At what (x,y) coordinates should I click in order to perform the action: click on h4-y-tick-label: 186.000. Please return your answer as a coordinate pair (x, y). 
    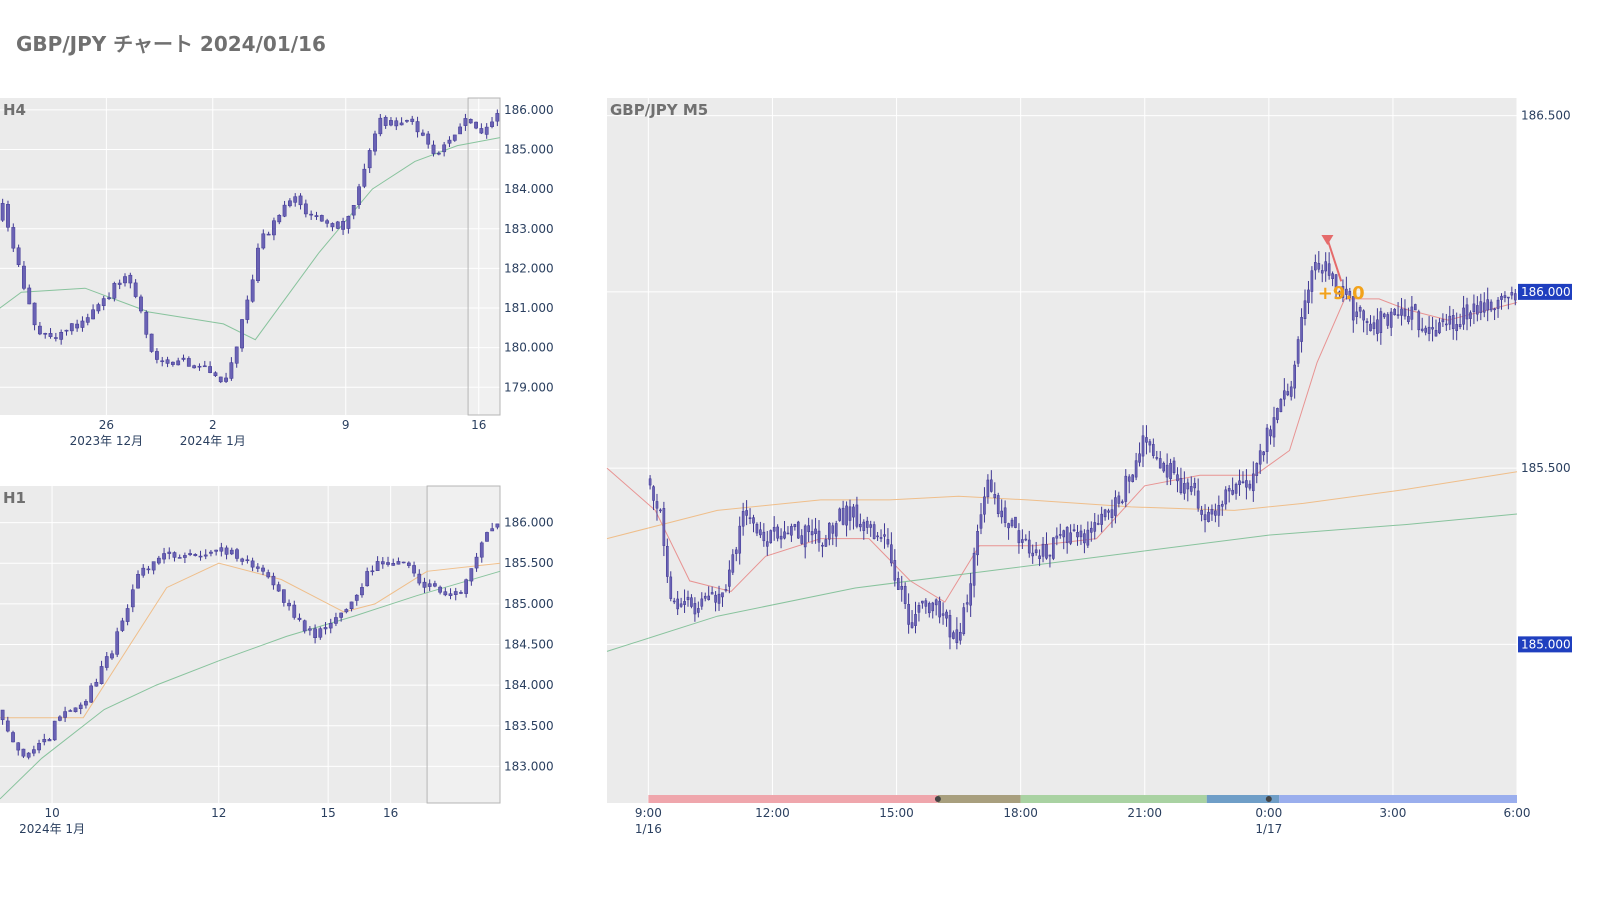
    Looking at the image, I should click on (529, 110).